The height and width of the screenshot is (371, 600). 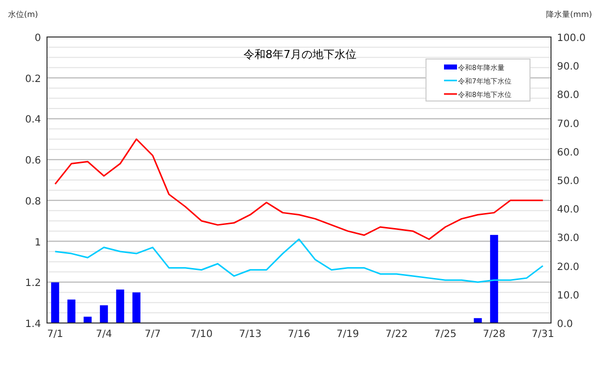 I want to click on text: 令和8年7月の地下水位, so click(x=300, y=54).